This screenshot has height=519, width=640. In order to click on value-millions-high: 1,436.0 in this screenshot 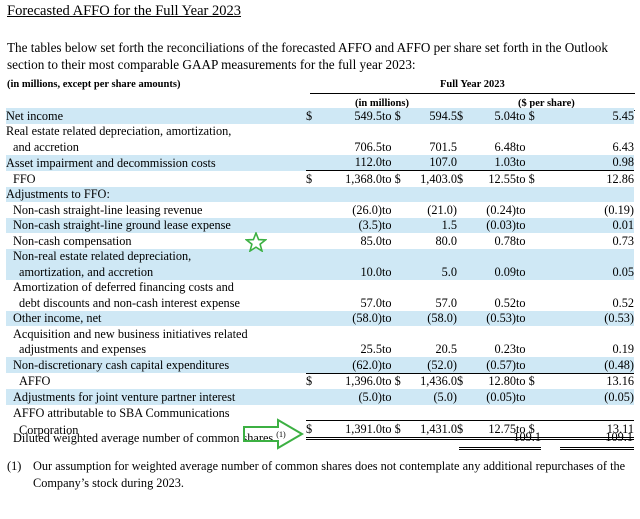, I will do `click(432, 380)`.